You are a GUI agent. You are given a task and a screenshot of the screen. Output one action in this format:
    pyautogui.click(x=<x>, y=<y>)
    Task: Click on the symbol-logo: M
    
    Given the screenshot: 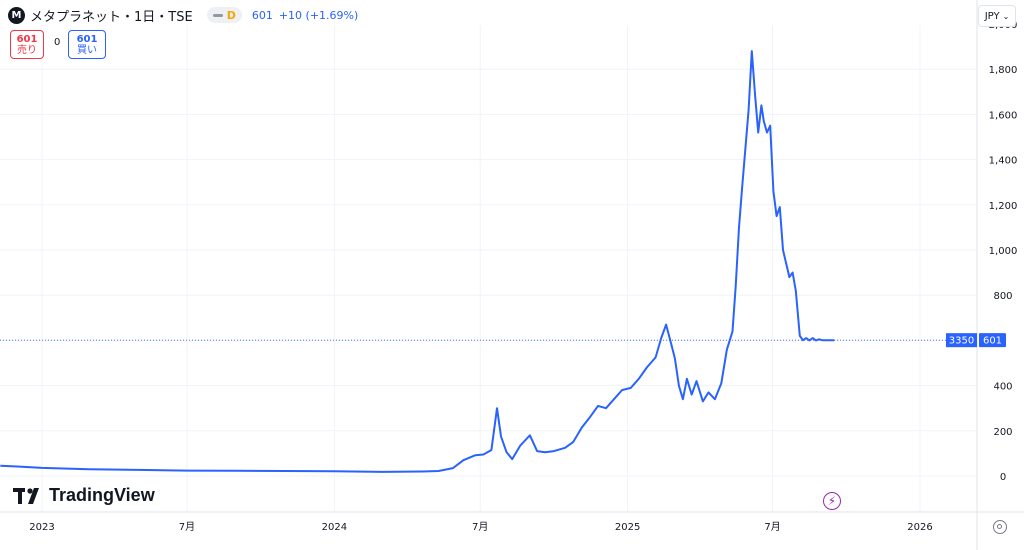 What is the action you would take?
    pyautogui.click(x=16, y=15)
    